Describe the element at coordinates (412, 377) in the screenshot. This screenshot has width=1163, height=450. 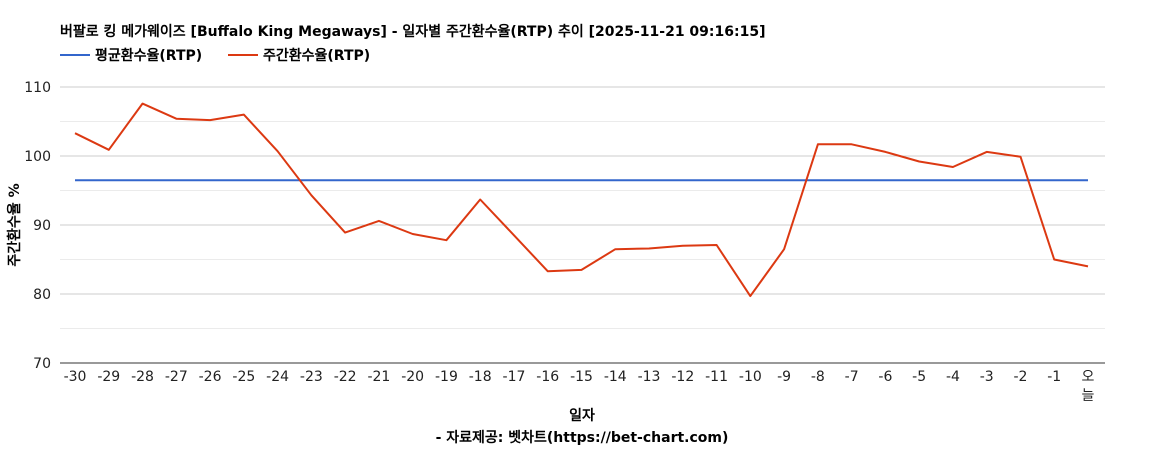
I see `x-tick-label: -20` at that location.